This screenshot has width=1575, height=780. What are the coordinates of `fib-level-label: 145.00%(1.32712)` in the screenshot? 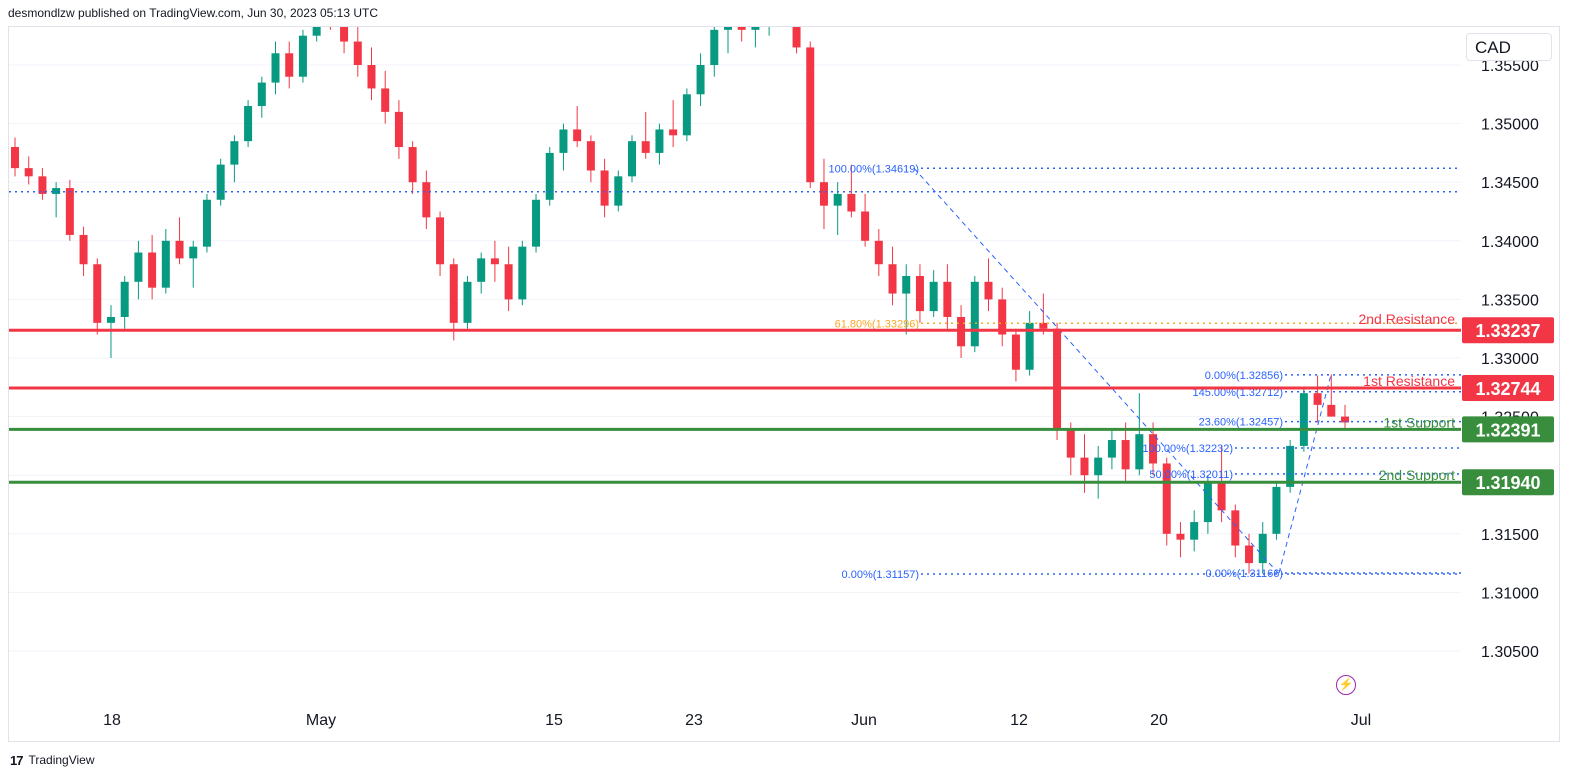 It's located at (1237, 393).